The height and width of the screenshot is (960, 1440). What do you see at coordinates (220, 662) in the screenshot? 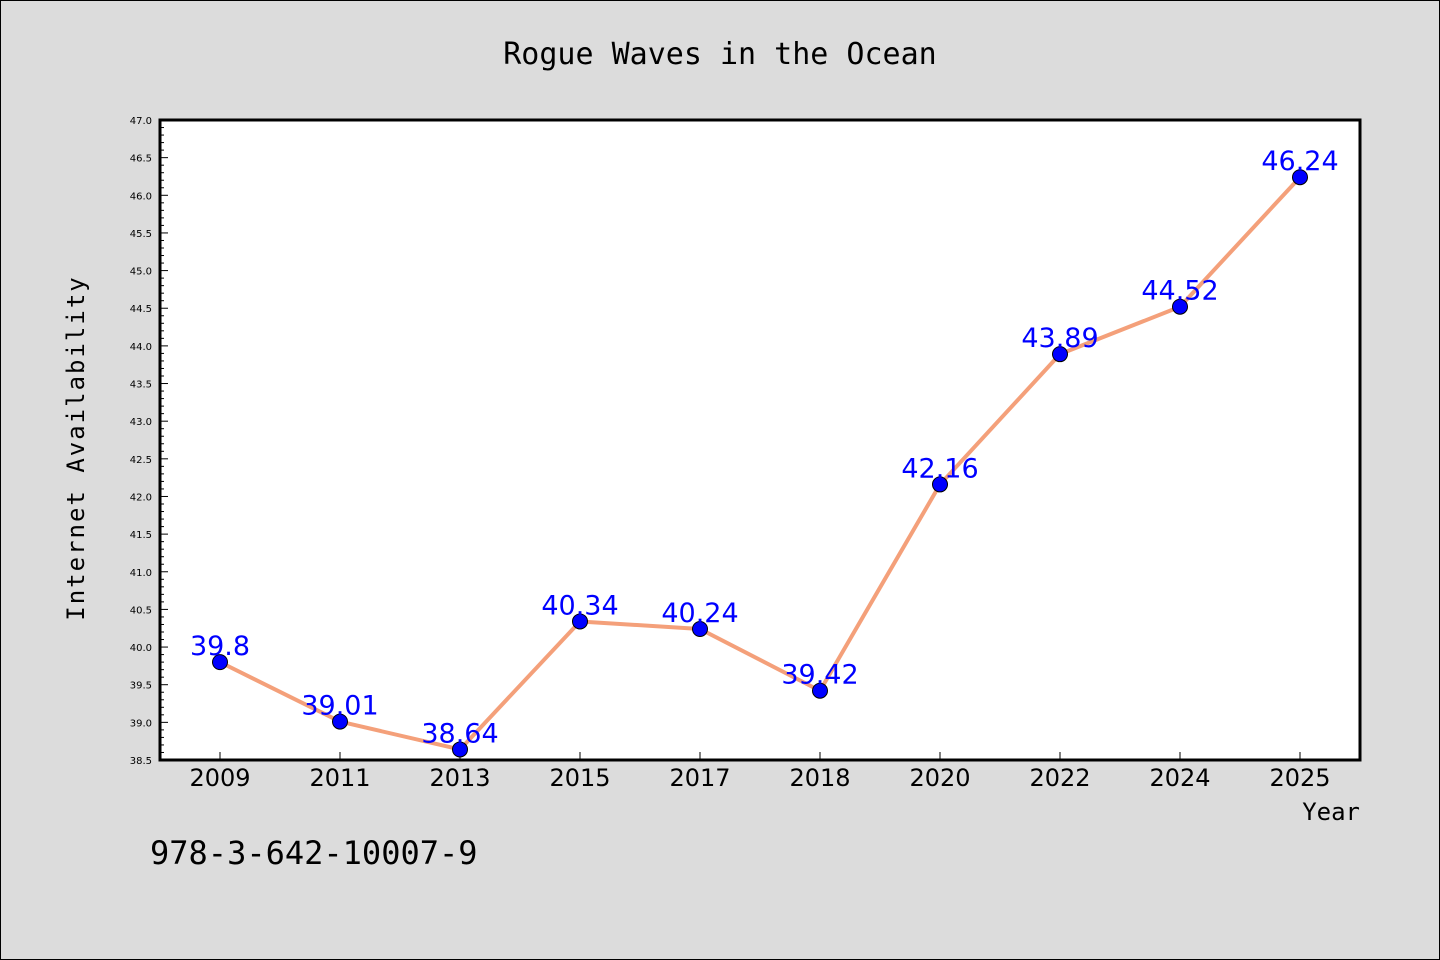
I see `data-point-2009` at bounding box center [220, 662].